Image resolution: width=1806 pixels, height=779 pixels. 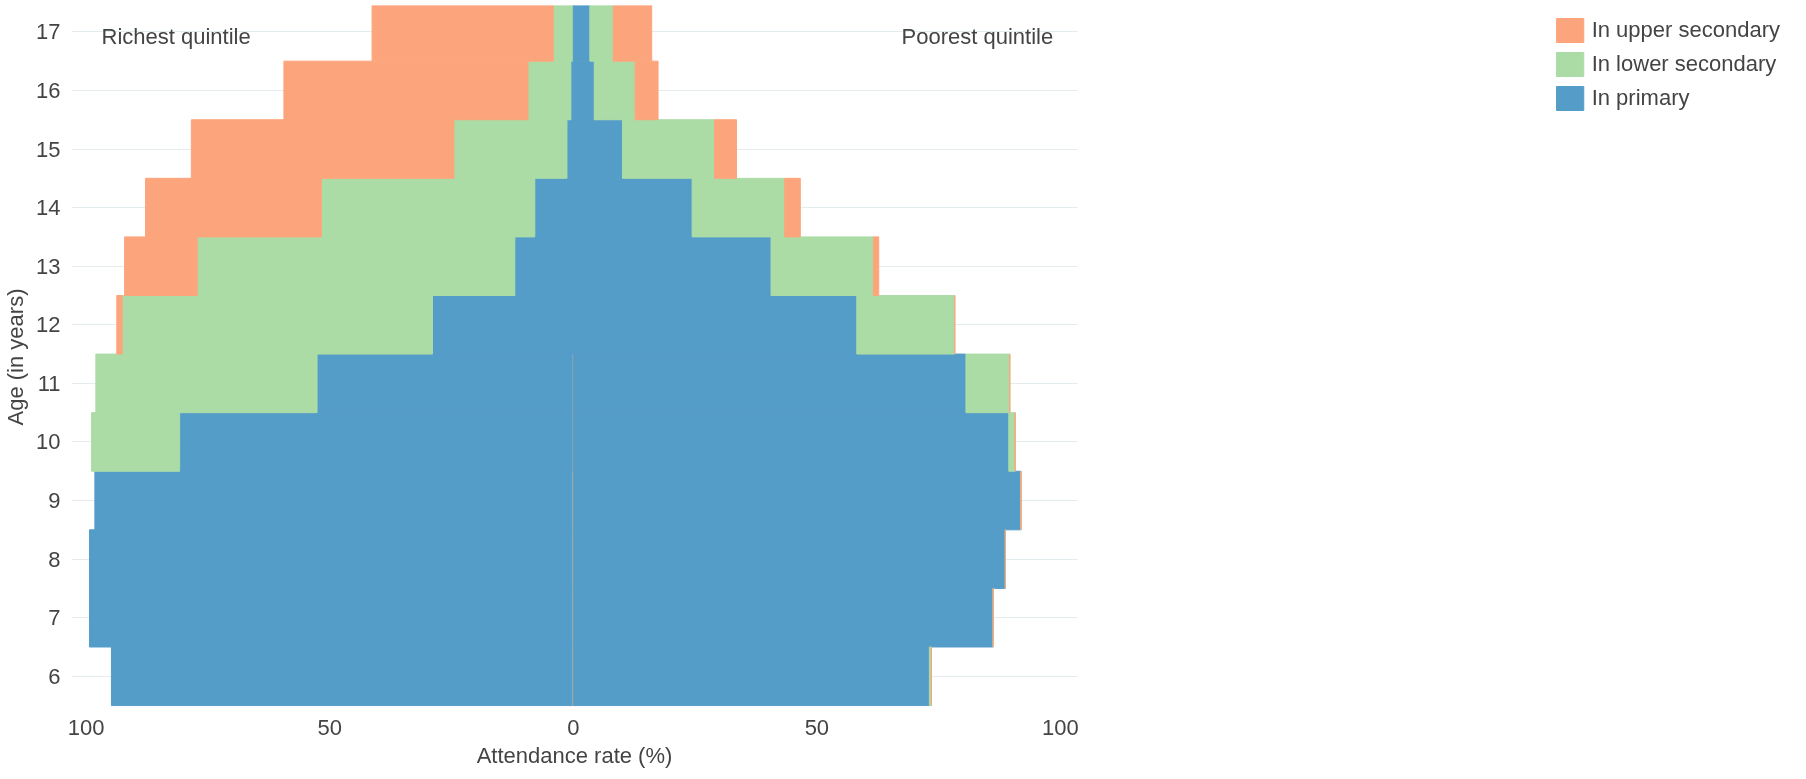 What do you see at coordinates (49, 383) in the screenshot?
I see `y-tick-label: 11` at bounding box center [49, 383].